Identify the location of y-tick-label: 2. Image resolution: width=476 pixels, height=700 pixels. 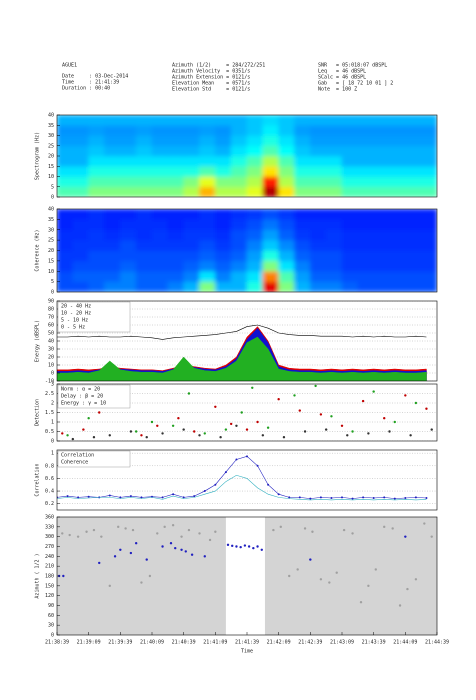
(52, 404).